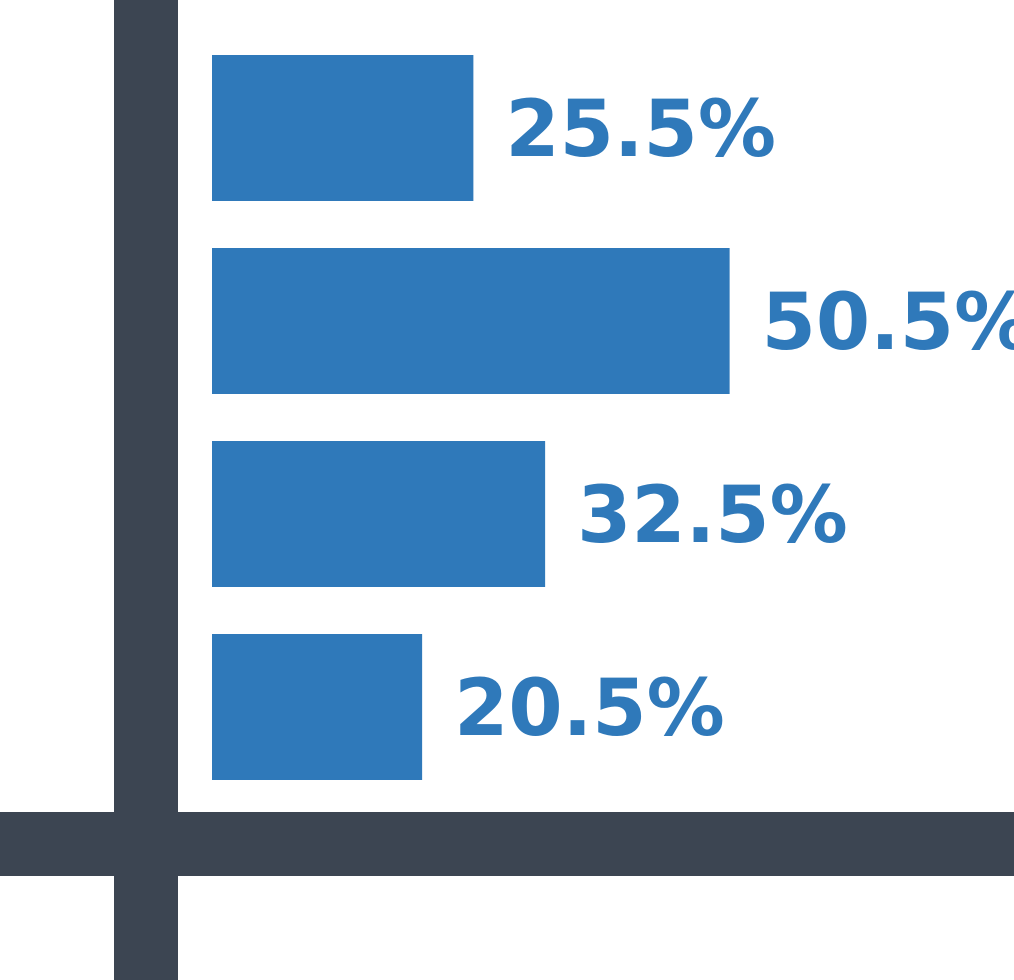  Describe the element at coordinates (712, 516) in the screenshot. I see `bar-value-label-3: 32.5%` at that location.